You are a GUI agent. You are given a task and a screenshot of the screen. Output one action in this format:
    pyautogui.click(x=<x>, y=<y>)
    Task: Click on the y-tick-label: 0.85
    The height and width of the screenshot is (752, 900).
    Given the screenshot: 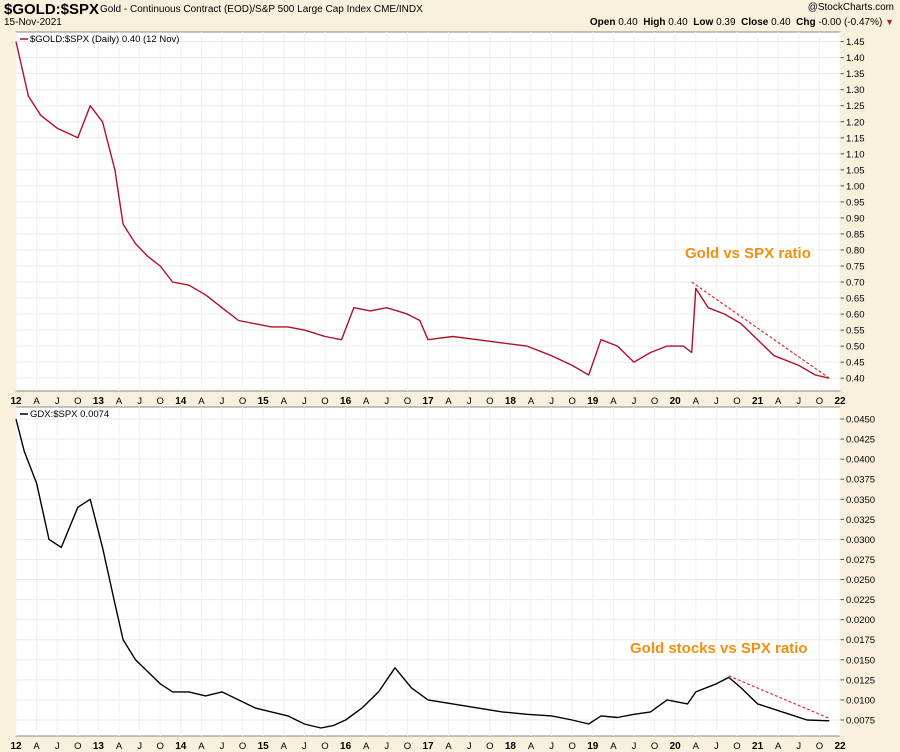 What is the action you would take?
    pyautogui.click(x=855, y=234)
    